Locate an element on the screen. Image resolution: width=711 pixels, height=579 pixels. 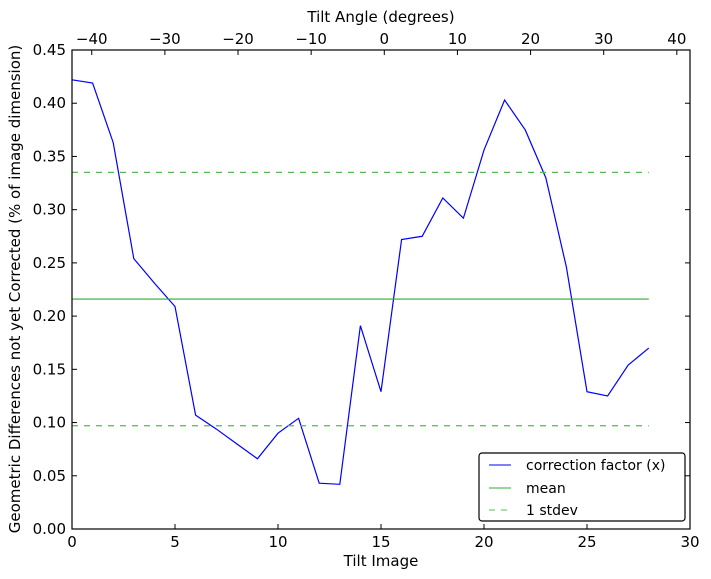
top-x-tick-label: 30 is located at coordinates (603, 39).